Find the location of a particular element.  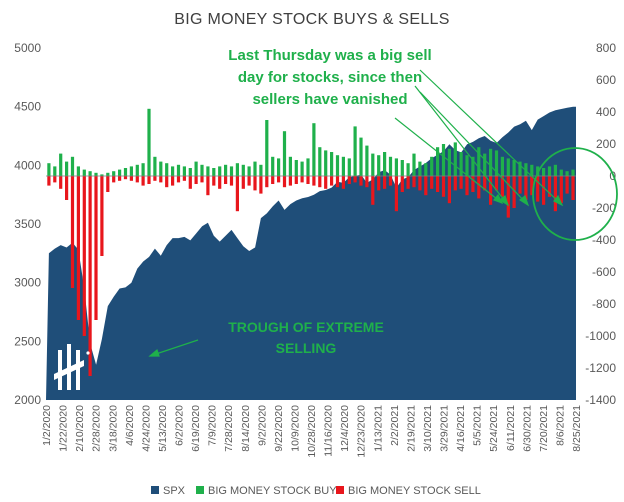

x-tick-label: 7/9/2020 is located at coordinates (213, 425).